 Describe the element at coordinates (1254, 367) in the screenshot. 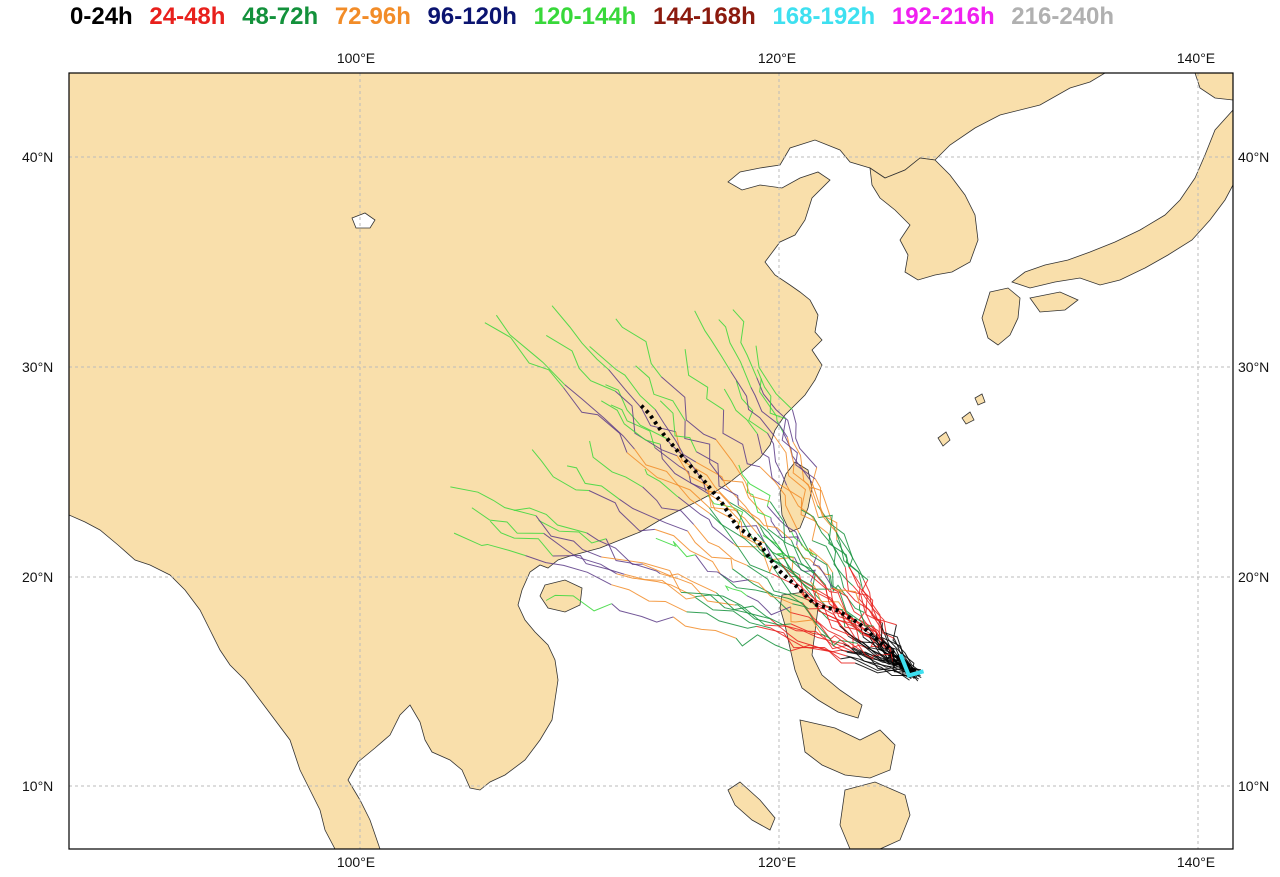

I see `lat-label-right-30n: 30°N` at that location.